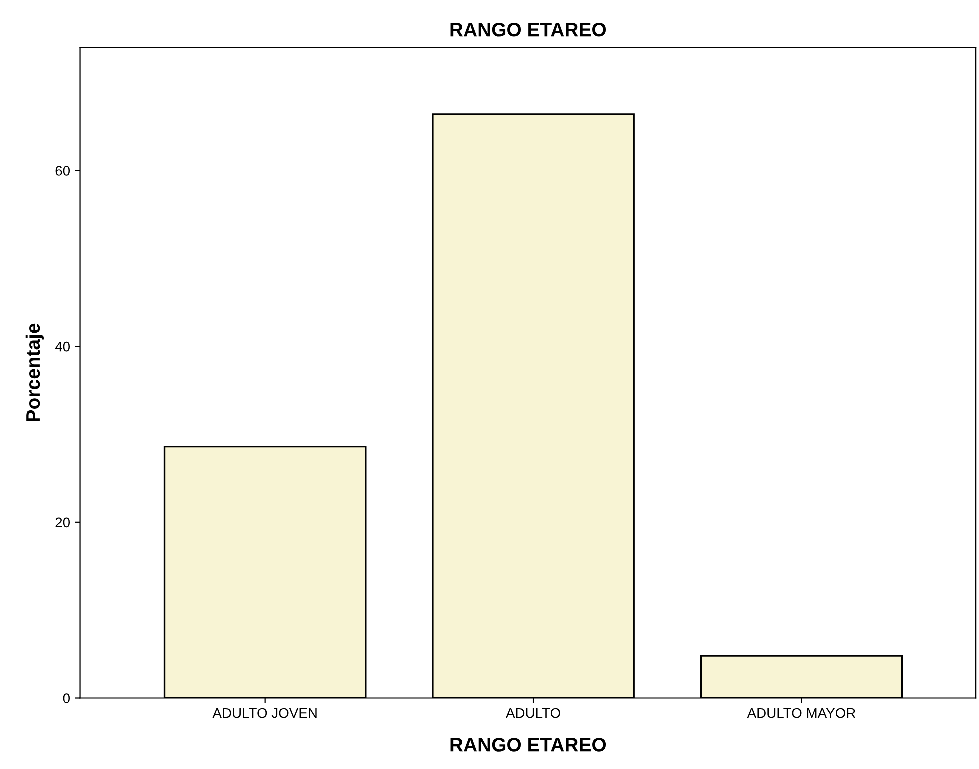 The height and width of the screenshot is (769, 979). Describe the element at coordinates (528, 745) in the screenshot. I see `x-axis-title: RANGO ETAREO` at that location.